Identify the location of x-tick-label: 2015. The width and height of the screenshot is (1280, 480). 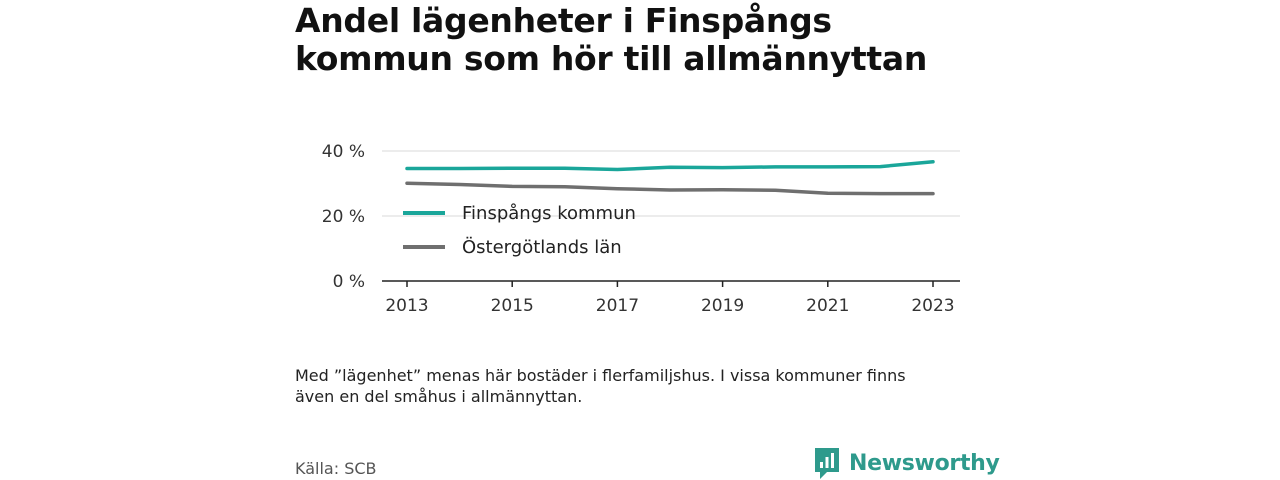
(512, 306).